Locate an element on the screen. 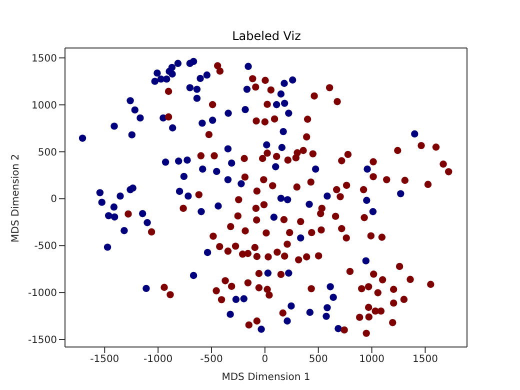 The height and width of the screenshot is (390, 520). x-tick-label: 1000 is located at coordinates (372, 360).